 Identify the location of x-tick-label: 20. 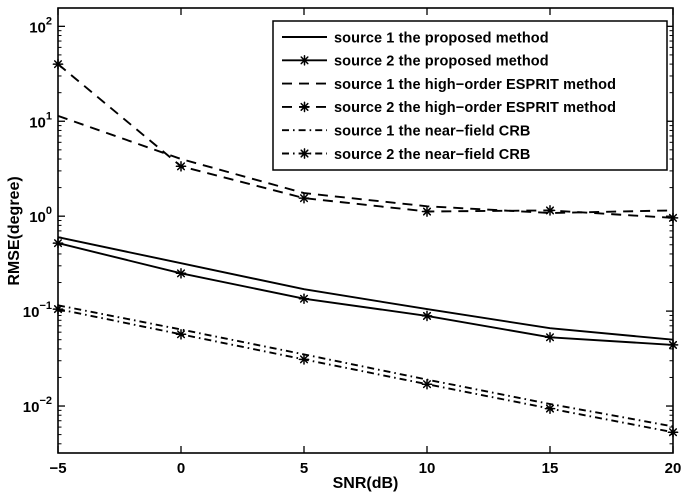
(673, 468).